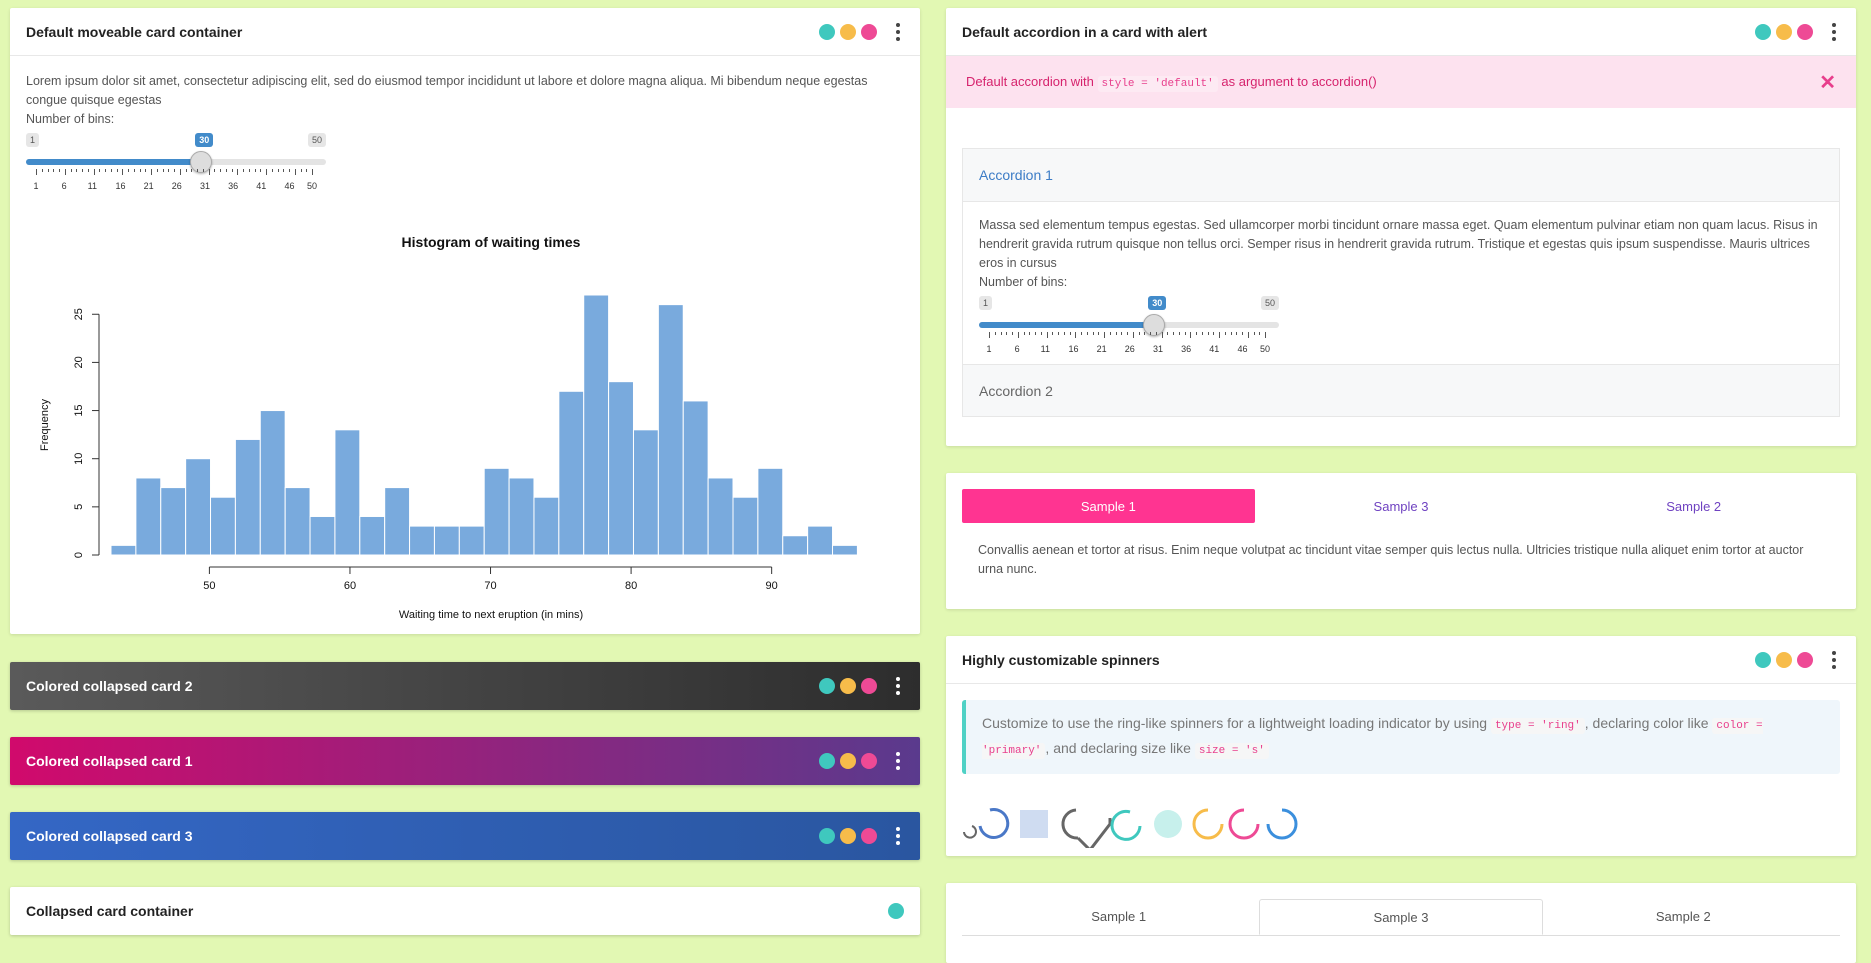 Image resolution: width=1871 pixels, height=963 pixels. Describe the element at coordinates (109, 761) in the screenshot. I see `card-title: Colored collapsed card 1` at that location.